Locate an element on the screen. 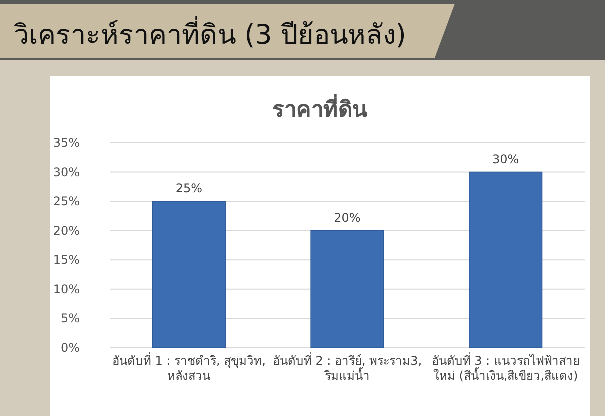 Image resolution: width=605 pixels, height=416 pixels. y-tick-label: 5% is located at coordinates (70, 319).